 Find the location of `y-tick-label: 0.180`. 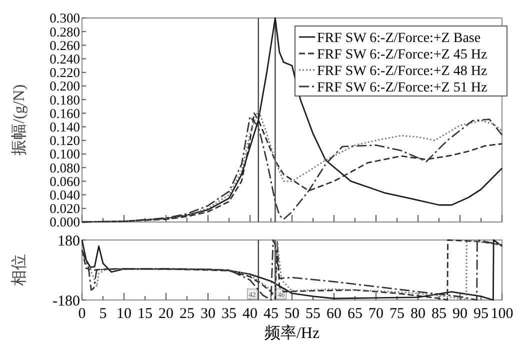

y-tick-label: 0.180 is located at coordinates (65, 100).